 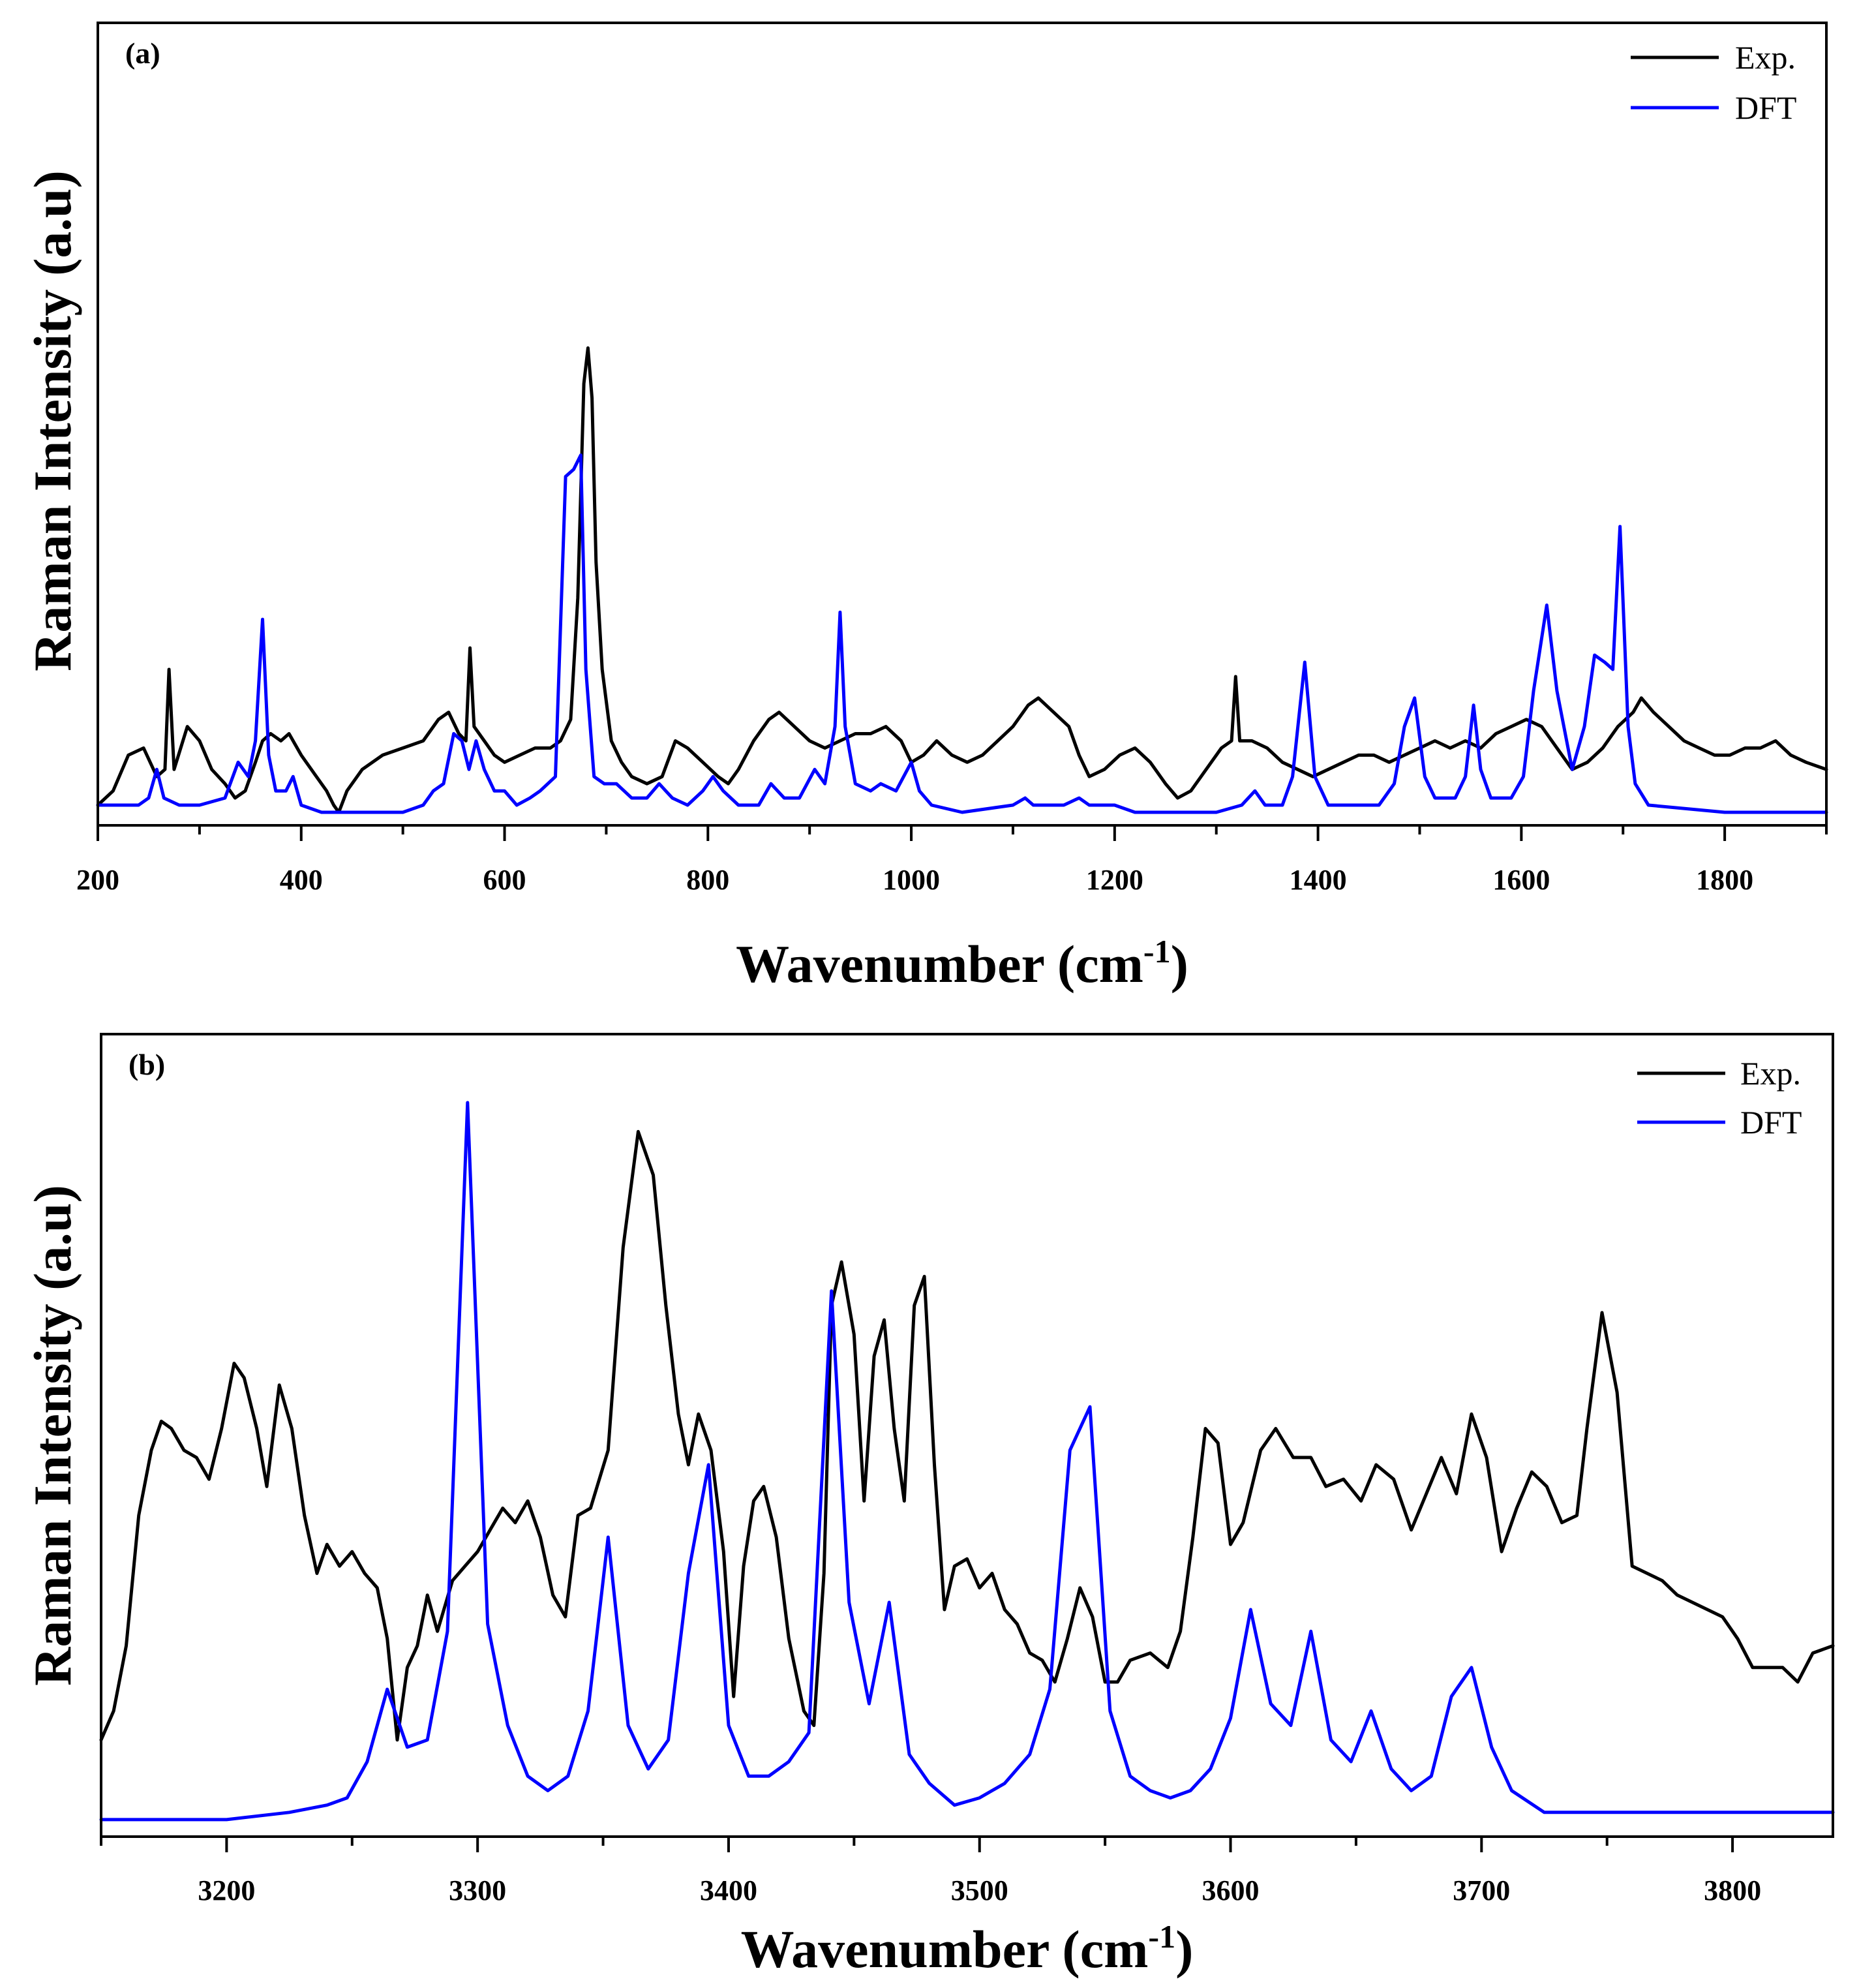 I want to click on x-tick-label: 1400, so click(x=1318, y=880).